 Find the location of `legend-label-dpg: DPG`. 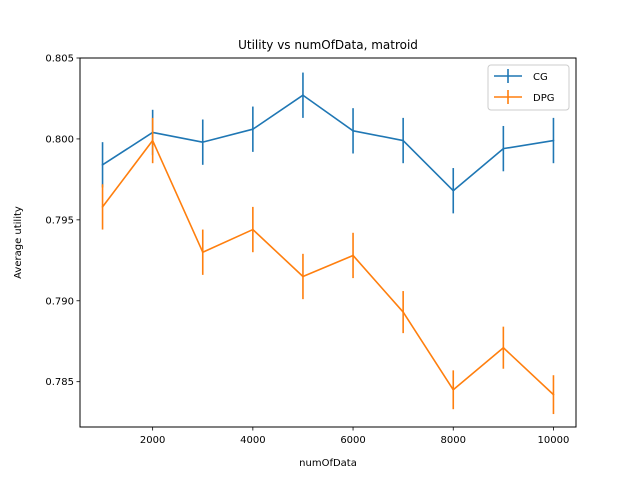

legend-label-dpg: DPG is located at coordinates (543, 98).